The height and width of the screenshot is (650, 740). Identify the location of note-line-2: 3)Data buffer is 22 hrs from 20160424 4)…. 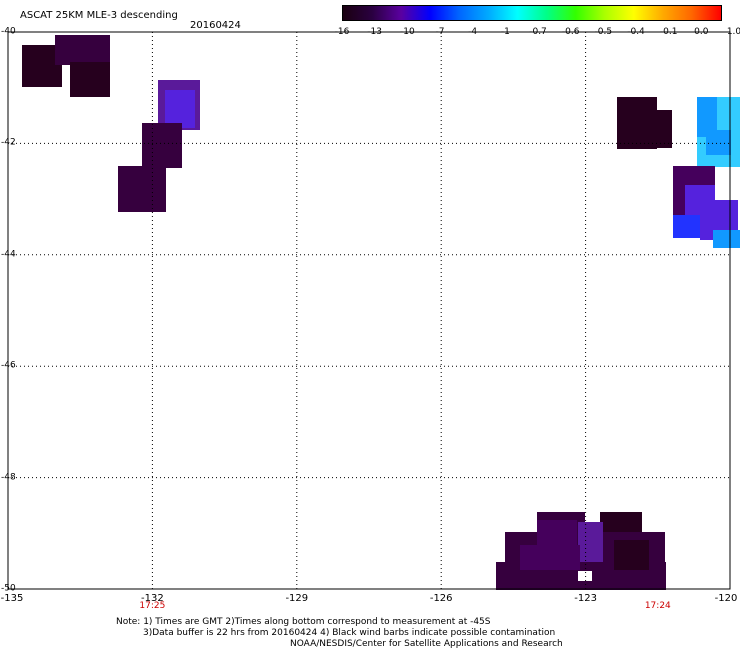
(349, 633).